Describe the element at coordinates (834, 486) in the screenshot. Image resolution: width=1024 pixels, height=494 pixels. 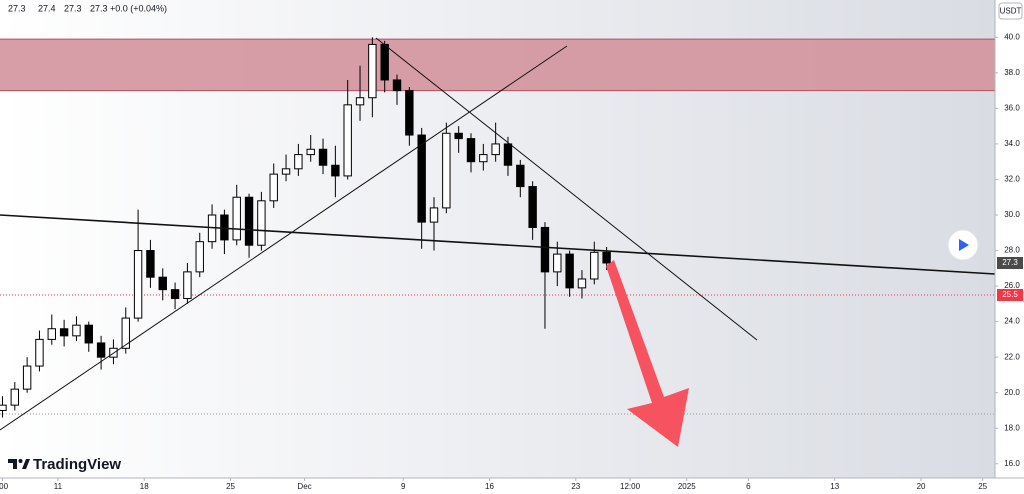
I see `x-tick-label: 13` at that location.